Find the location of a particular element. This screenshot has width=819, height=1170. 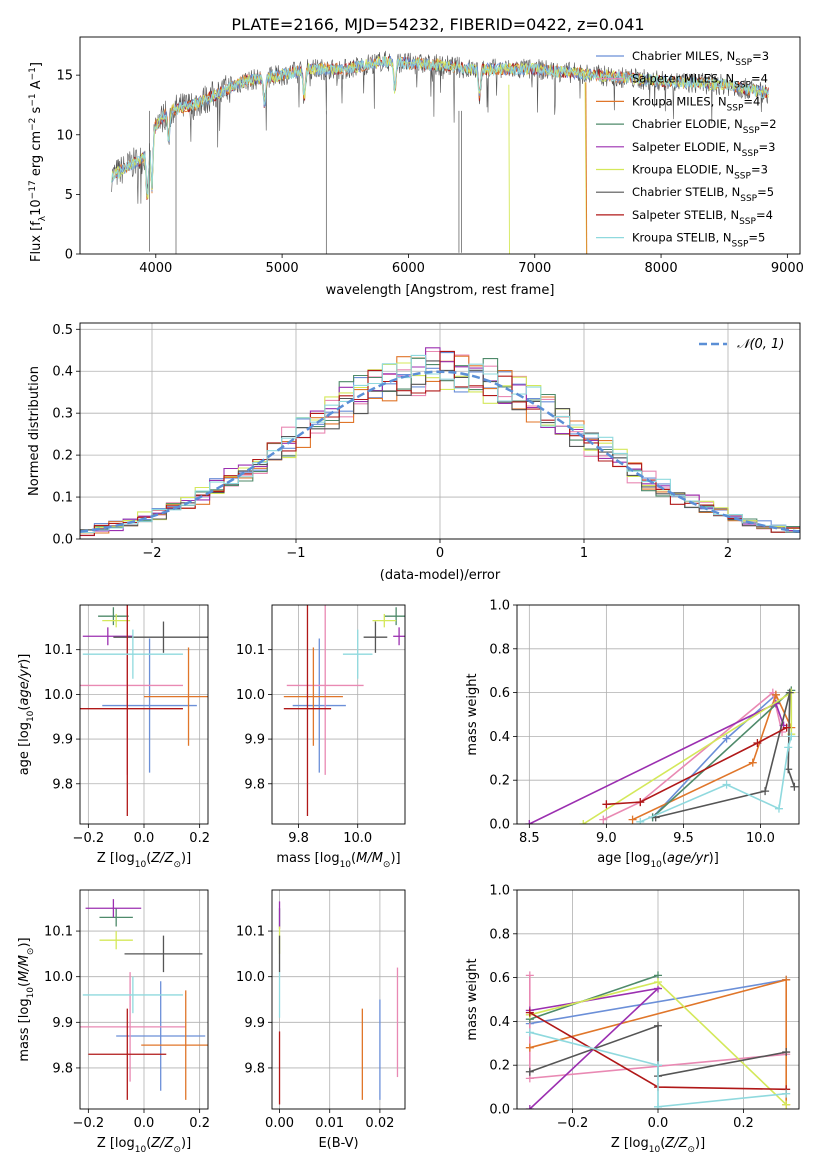

label-part: Flux [f is located at coordinates (36, 241).